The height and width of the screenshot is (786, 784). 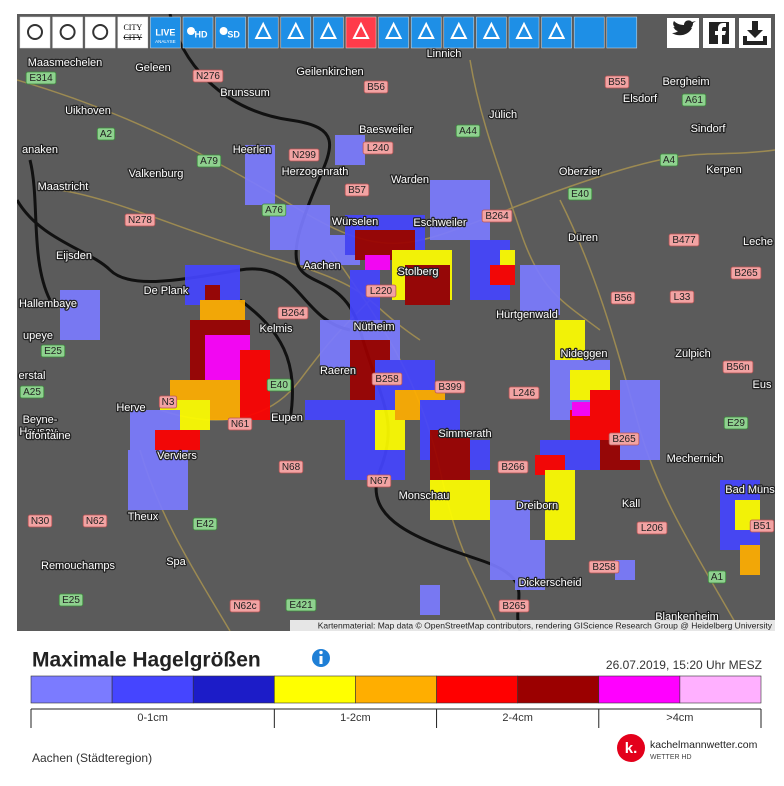 What do you see at coordinates (685, 82) in the screenshot?
I see `place-label: Bergheim` at bounding box center [685, 82].